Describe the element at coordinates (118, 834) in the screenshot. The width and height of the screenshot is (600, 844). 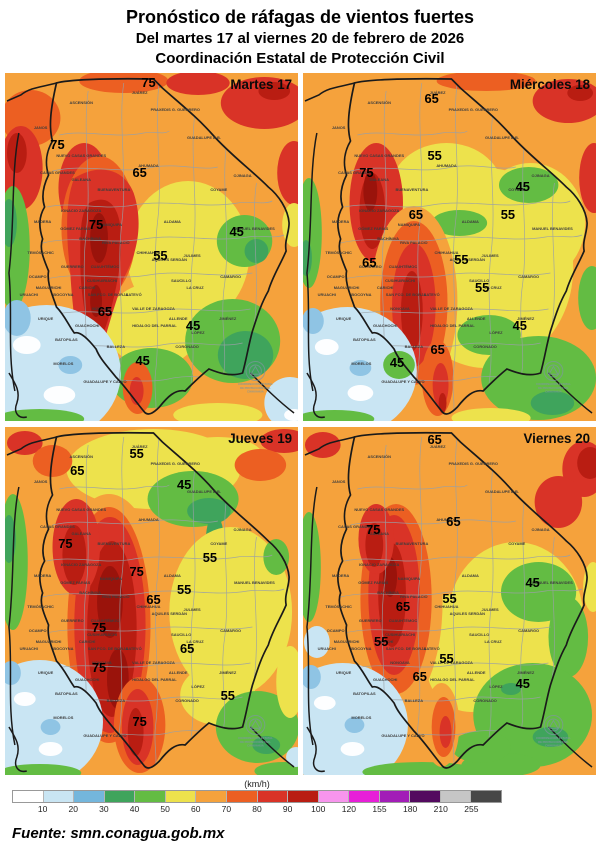
I see `source-attribution: Fuente: smn.conagua.gob.mx` at that location.